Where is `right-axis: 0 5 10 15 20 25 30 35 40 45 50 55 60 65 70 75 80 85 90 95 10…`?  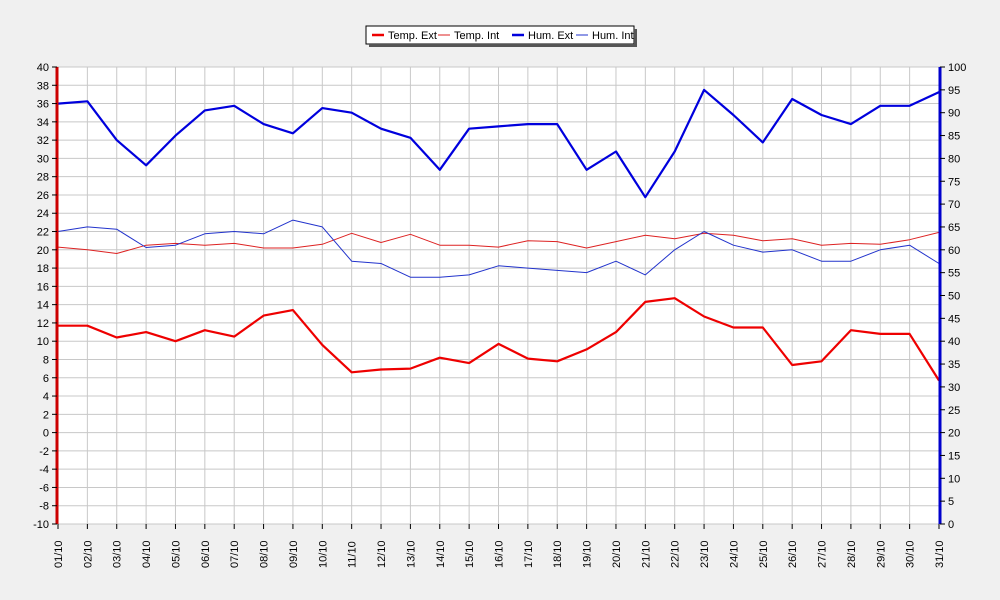 right-axis: 0 5 10 15 20 25 30 35 40 45 50 55 60 65 70 75 80 85 90 95 10… is located at coordinates (952, 296).